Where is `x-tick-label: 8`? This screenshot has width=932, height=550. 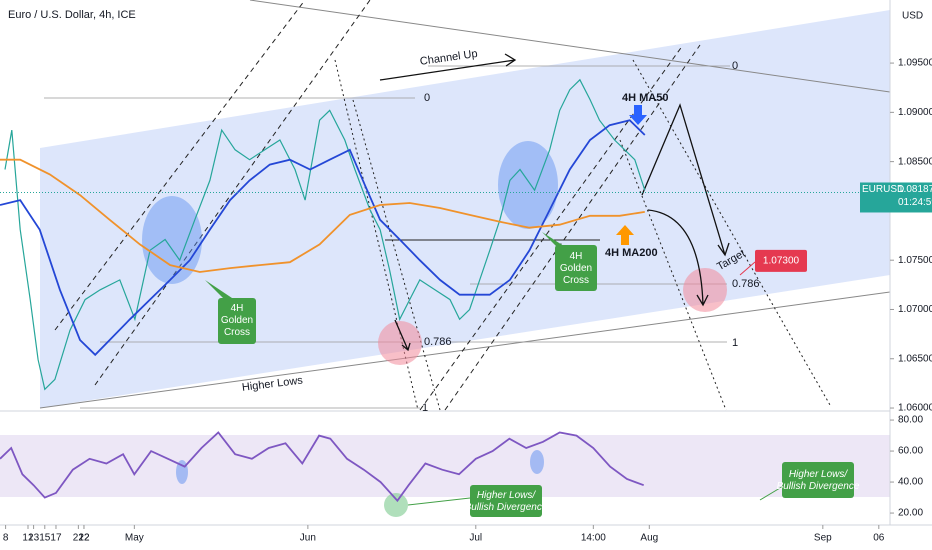 x-tick-label: 8 is located at coordinates (6, 538).